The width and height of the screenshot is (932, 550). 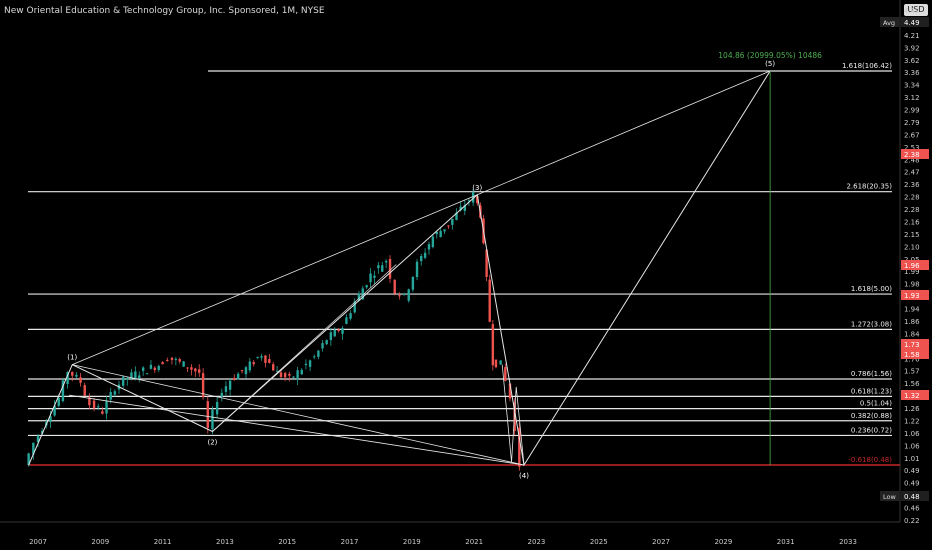 I want to click on channel-upper-extension, so click(x=624, y=133).